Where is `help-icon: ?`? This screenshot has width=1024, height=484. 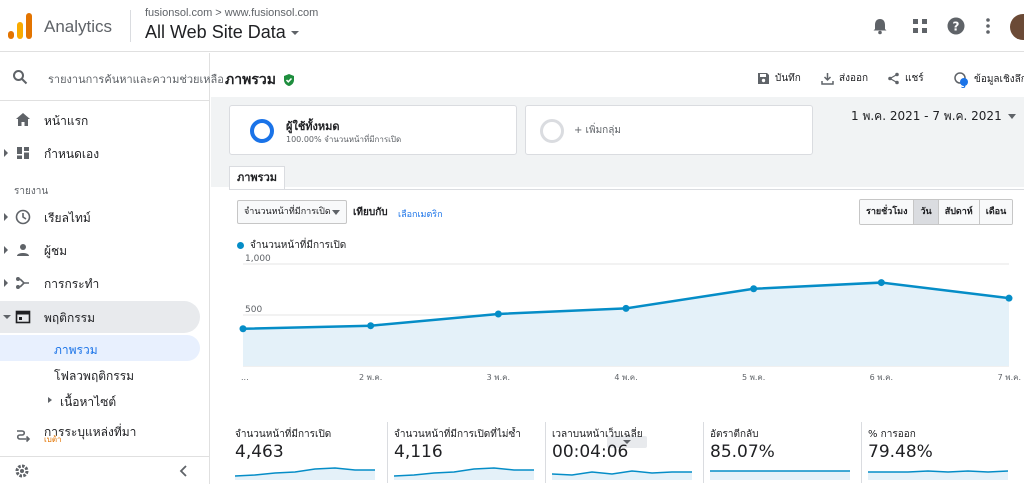 help-icon: ? is located at coordinates (956, 26).